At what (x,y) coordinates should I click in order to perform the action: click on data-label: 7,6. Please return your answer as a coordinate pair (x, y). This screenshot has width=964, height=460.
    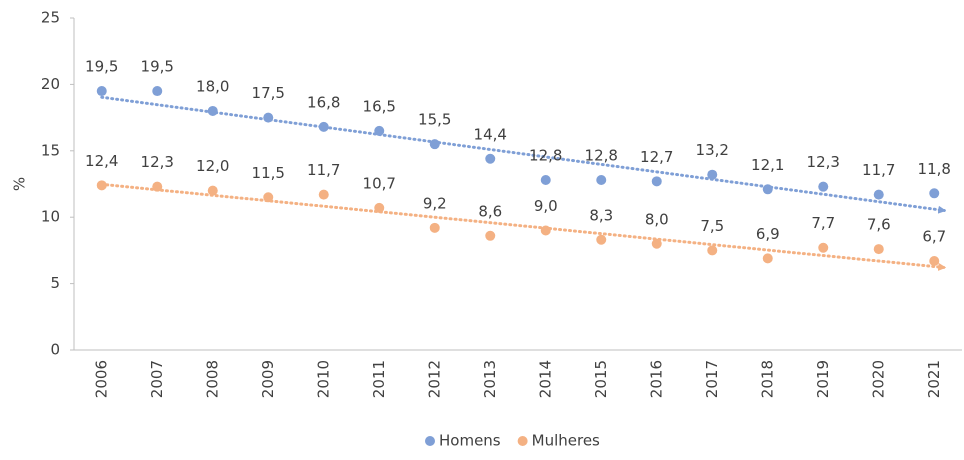
    Looking at the image, I should click on (879, 225).